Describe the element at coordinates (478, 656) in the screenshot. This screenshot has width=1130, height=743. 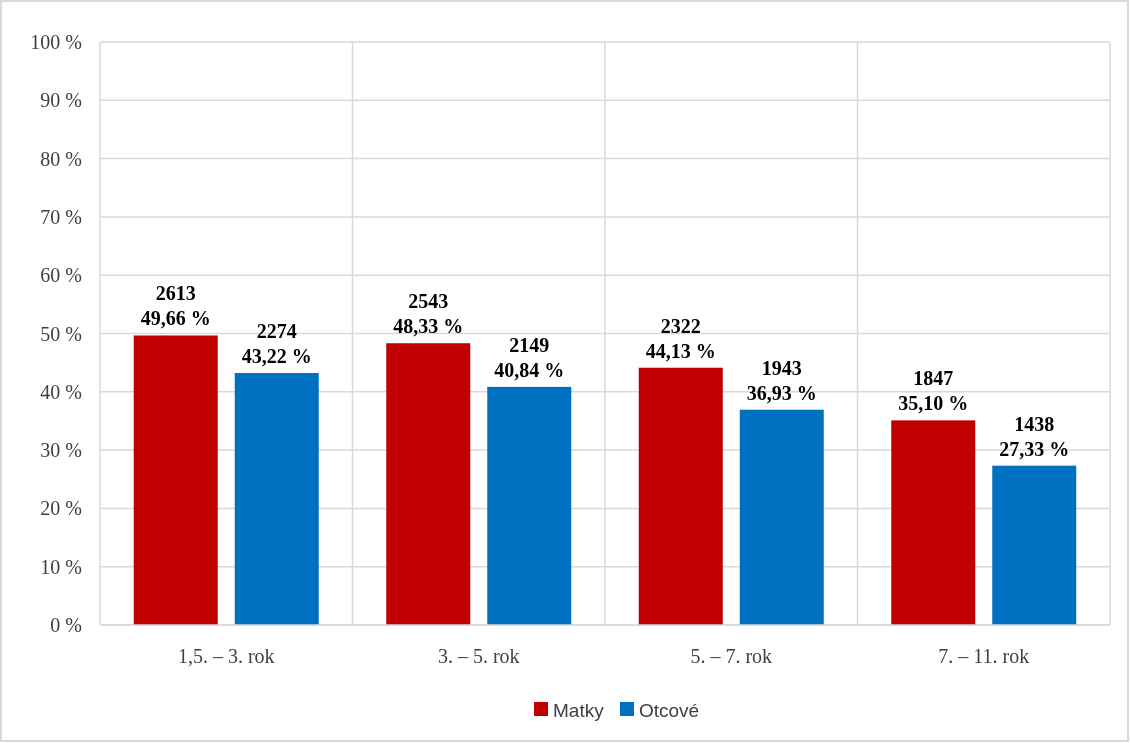
I see `x-tick-label: 3. – 5. rok` at that location.